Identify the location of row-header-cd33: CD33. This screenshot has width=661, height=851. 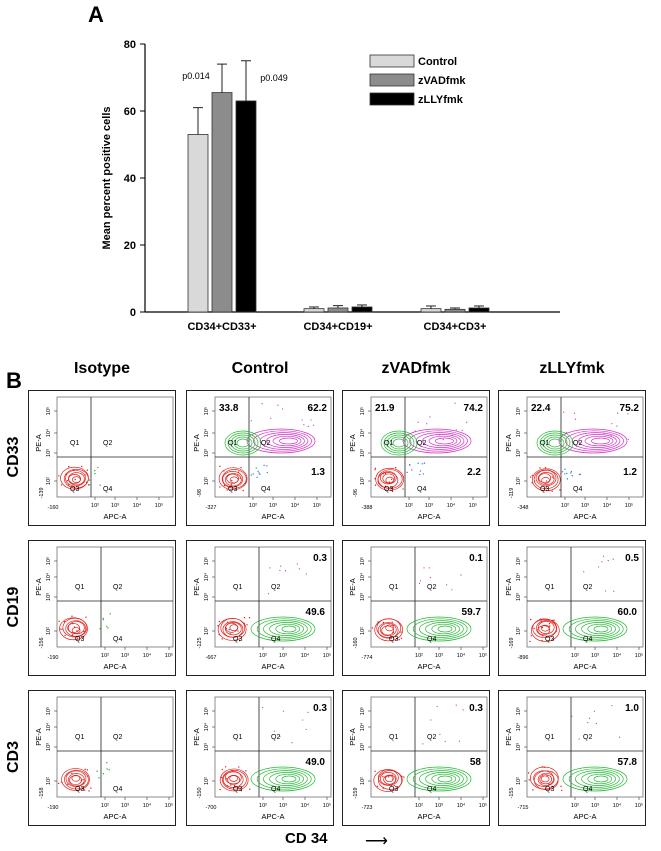
(13, 457).